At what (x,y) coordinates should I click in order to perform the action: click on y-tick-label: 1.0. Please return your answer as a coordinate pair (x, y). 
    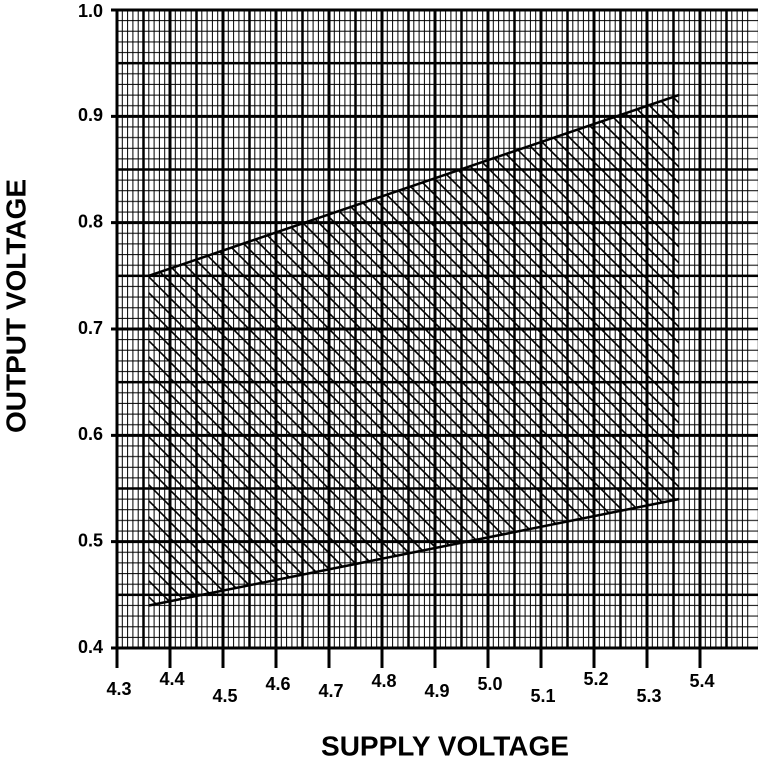
    Looking at the image, I should click on (90, 11).